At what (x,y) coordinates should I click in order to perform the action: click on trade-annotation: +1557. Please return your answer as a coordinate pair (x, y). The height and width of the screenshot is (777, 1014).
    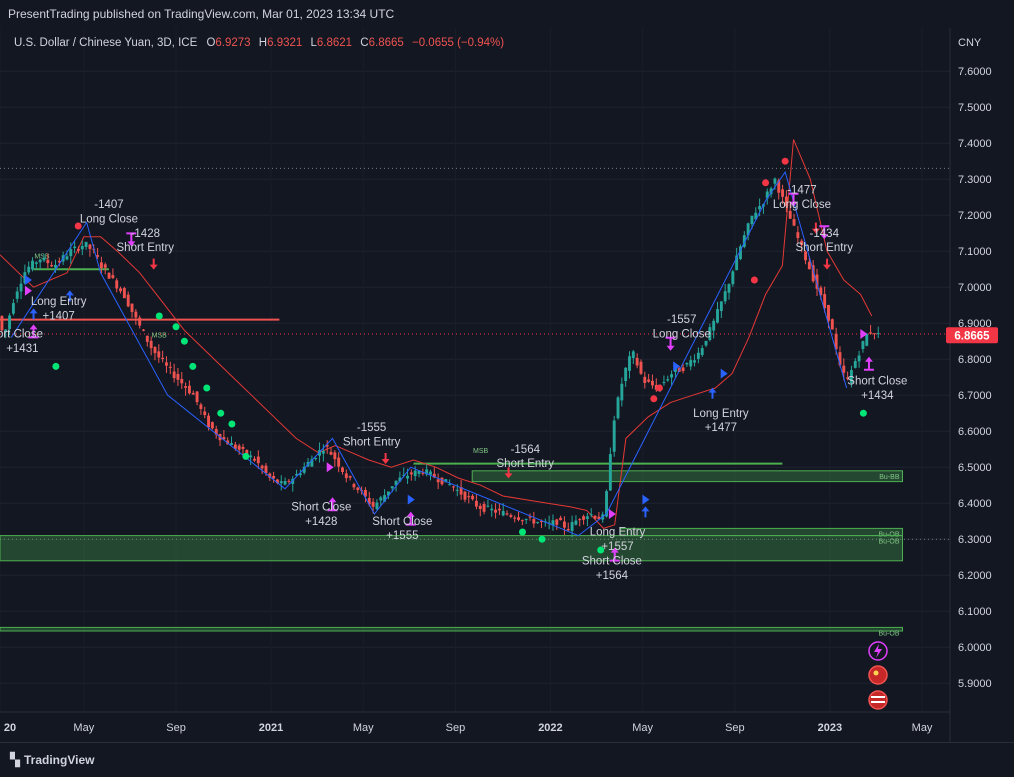
    Looking at the image, I should click on (617, 547).